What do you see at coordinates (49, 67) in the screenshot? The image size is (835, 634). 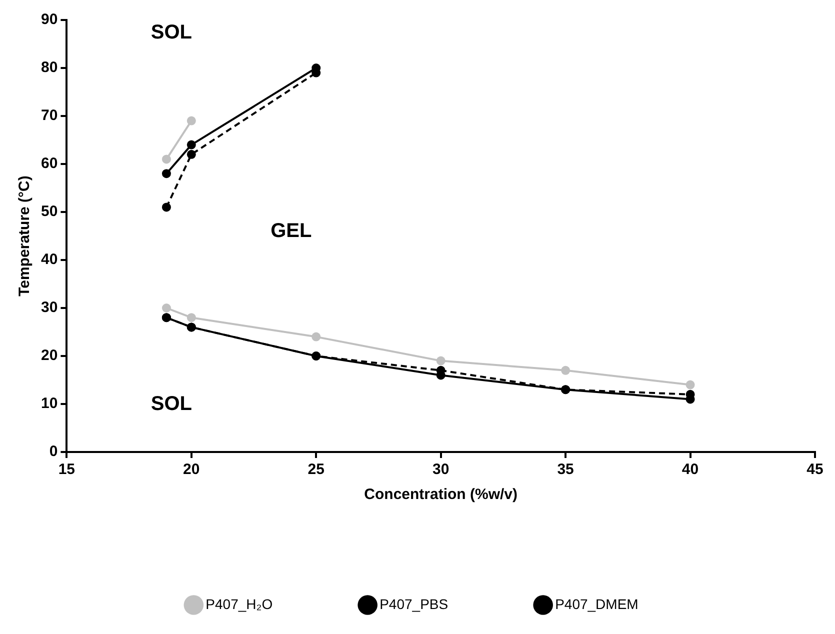 I see `y-tick-label: 80` at bounding box center [49, 67].